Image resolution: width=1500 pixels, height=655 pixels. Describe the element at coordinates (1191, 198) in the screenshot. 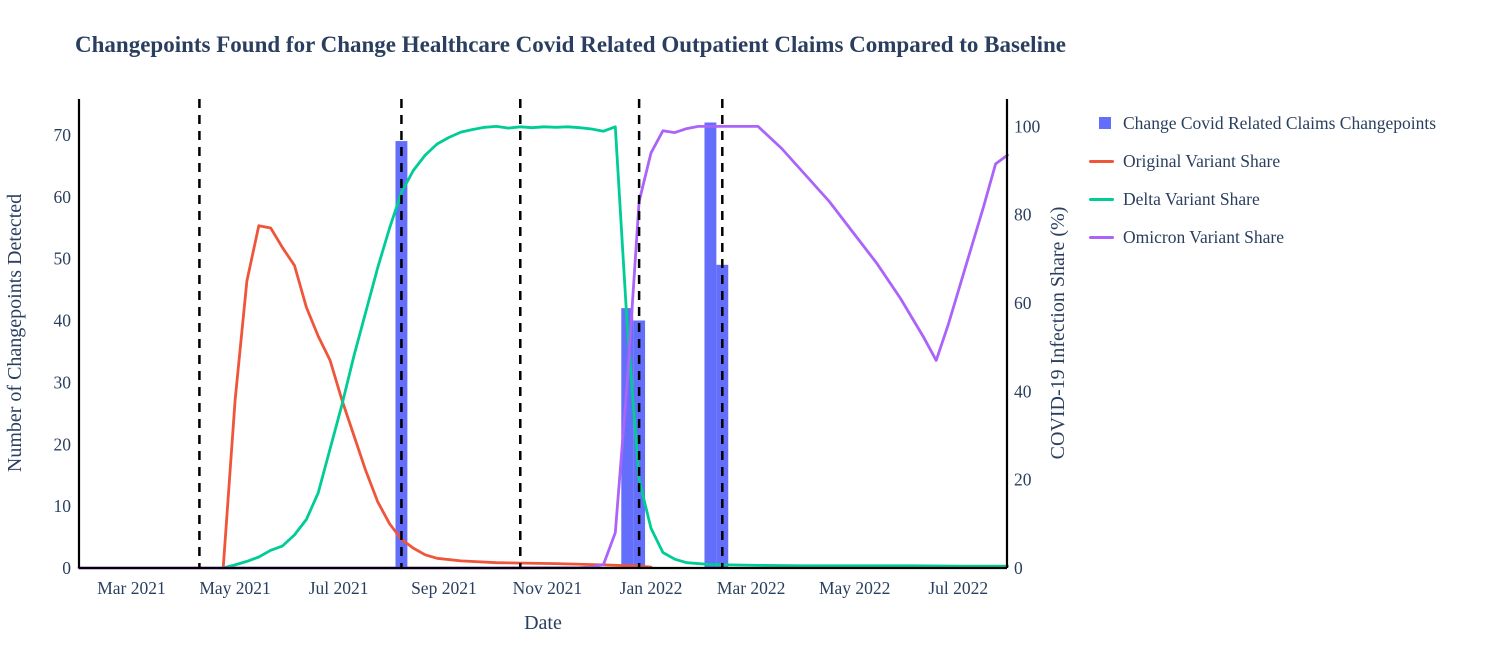

I see `legend-item-label: Delta Variant Share` at that location.